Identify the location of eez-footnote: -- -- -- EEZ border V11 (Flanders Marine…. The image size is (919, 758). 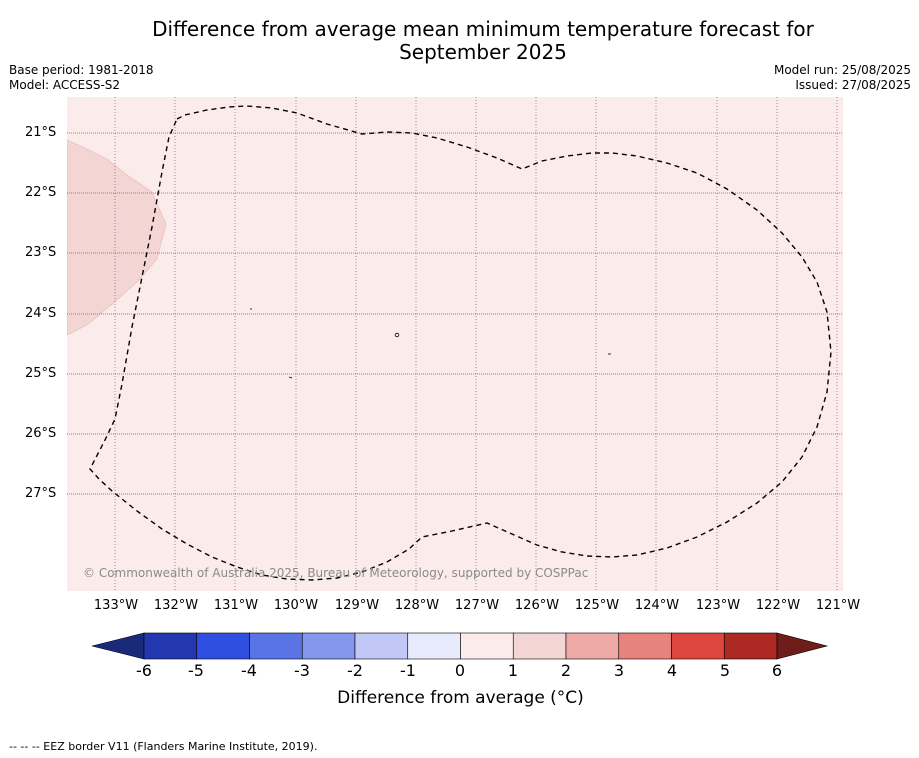
(163, 746).